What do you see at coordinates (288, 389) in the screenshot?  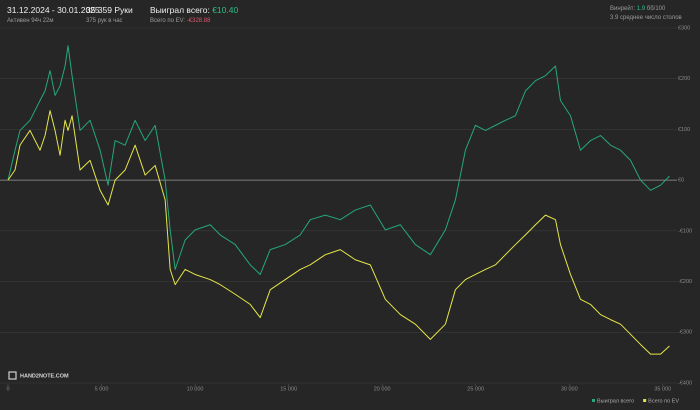 I see `x-tick-label: 15 000` at bounding box center [288, 389].